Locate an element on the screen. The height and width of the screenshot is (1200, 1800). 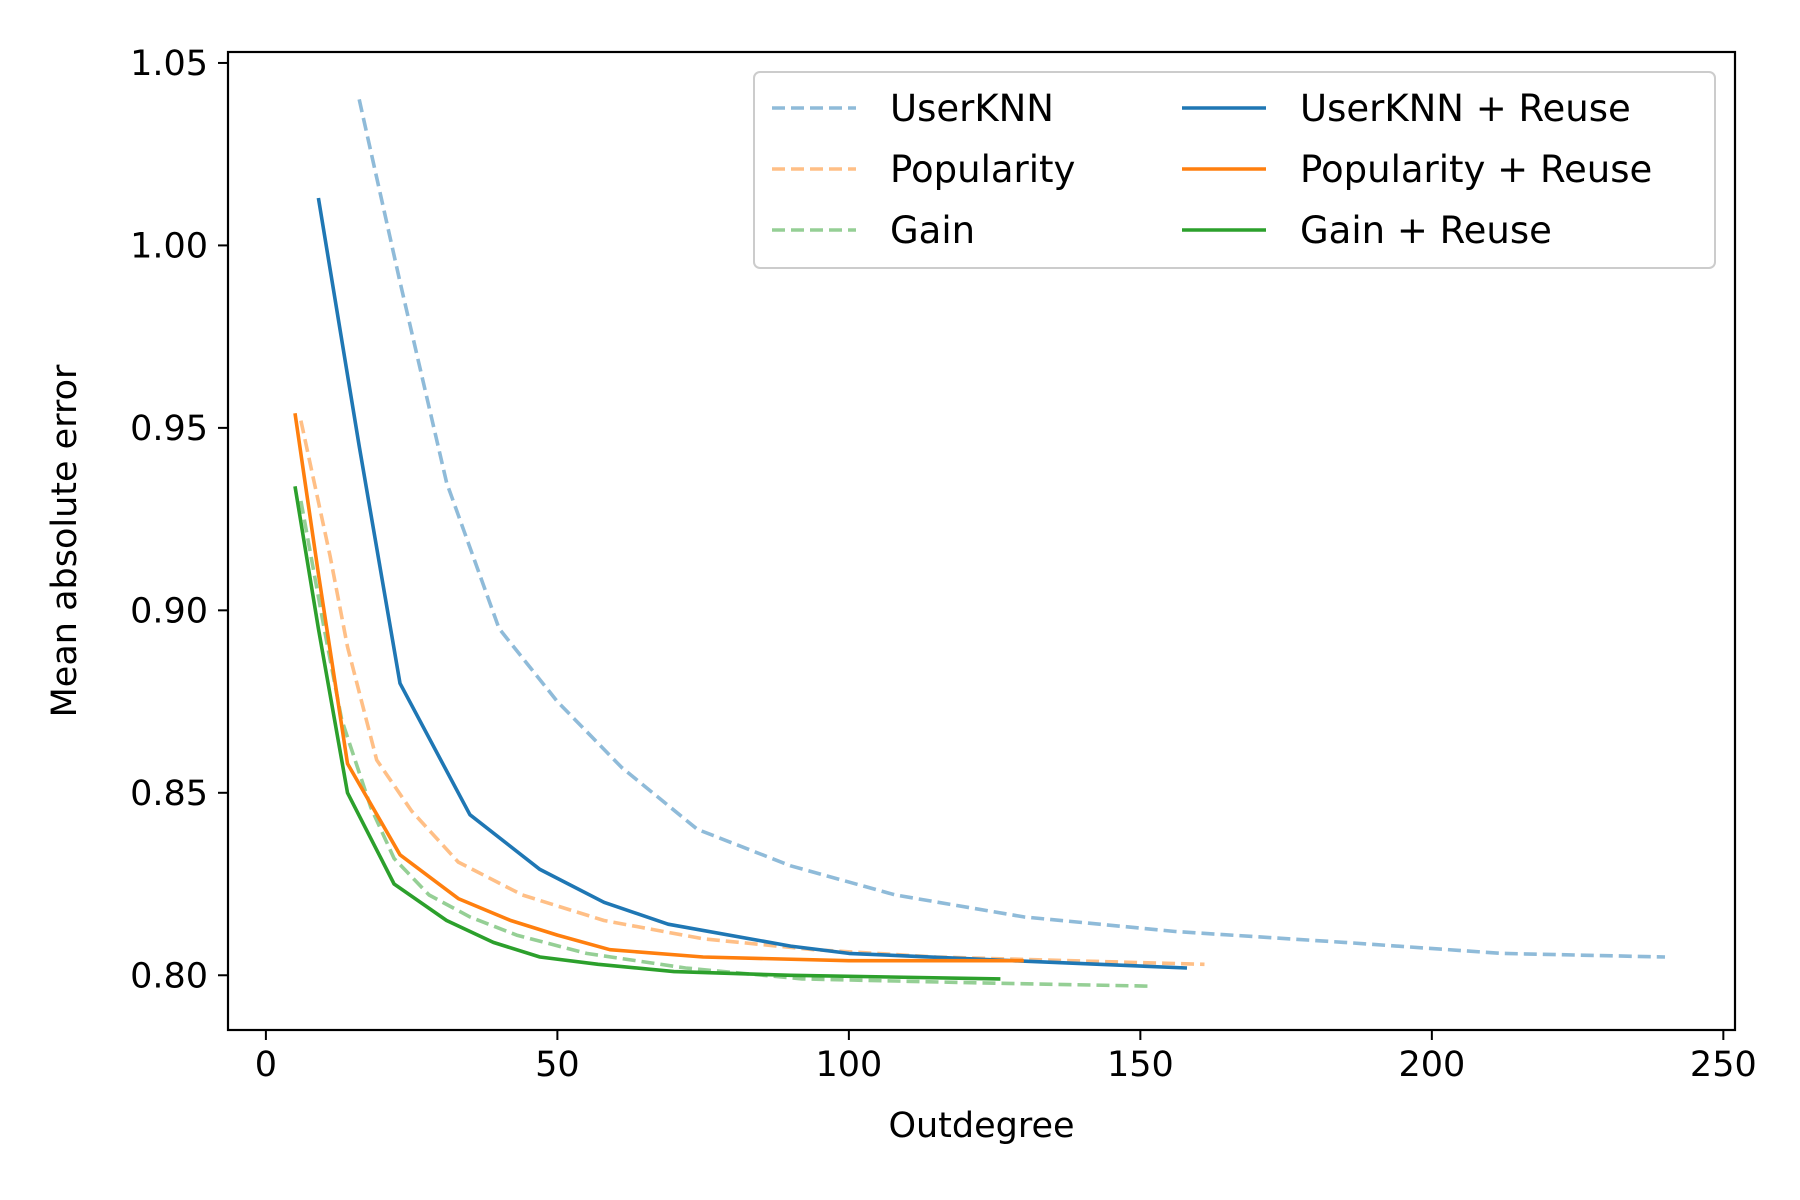
x-tick-label: 0 is located at coordinates (266, 1065).